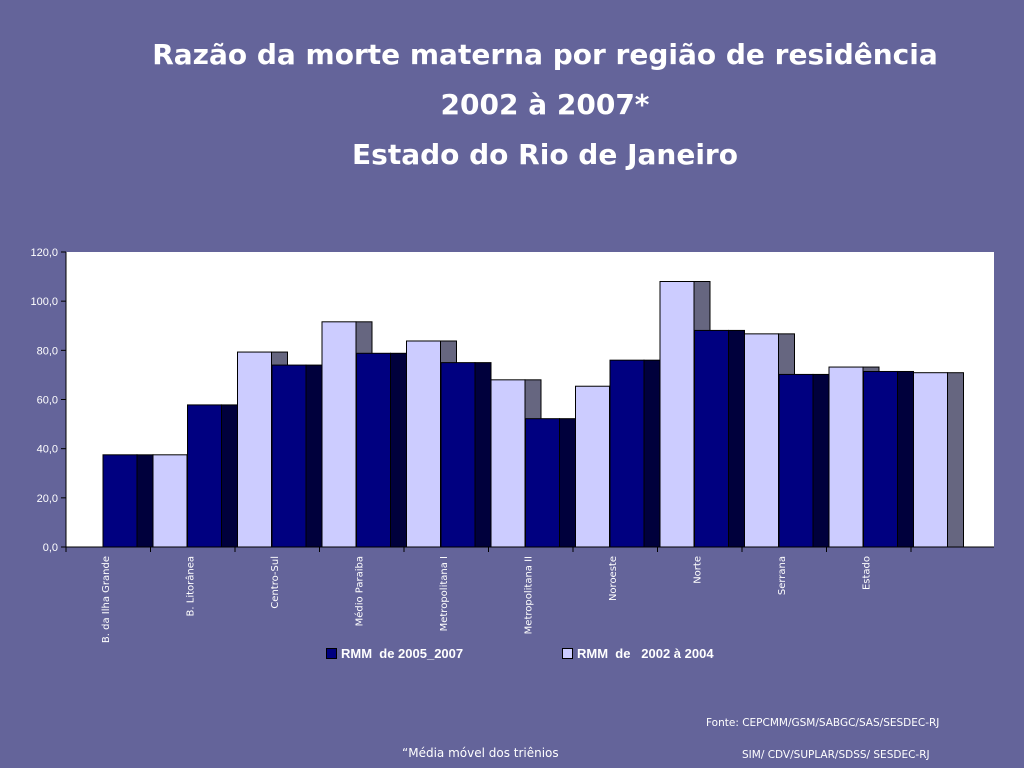  I want to click on y-tick-label: 60,0, so click(47, 401).